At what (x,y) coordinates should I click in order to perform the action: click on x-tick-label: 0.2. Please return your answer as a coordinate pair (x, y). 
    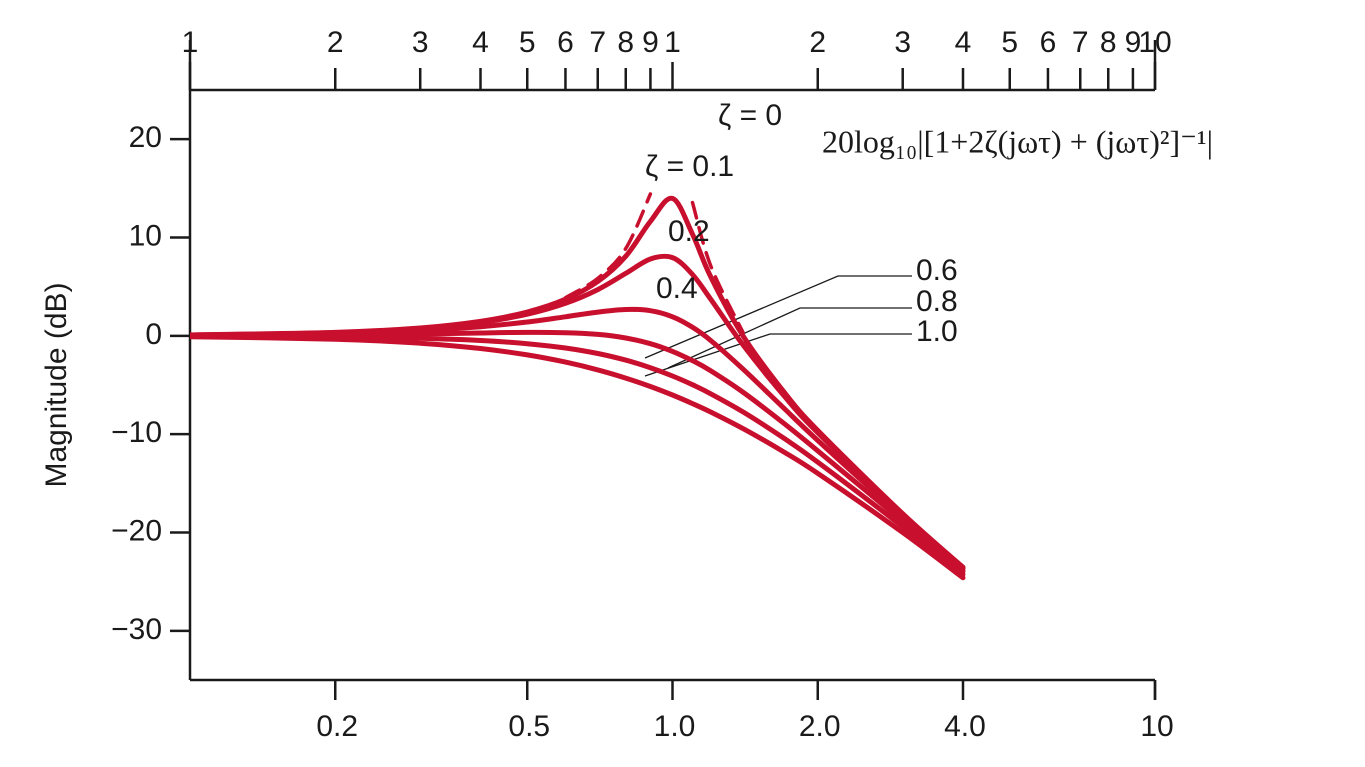
    Looking at the image, I should click on (337, 726).